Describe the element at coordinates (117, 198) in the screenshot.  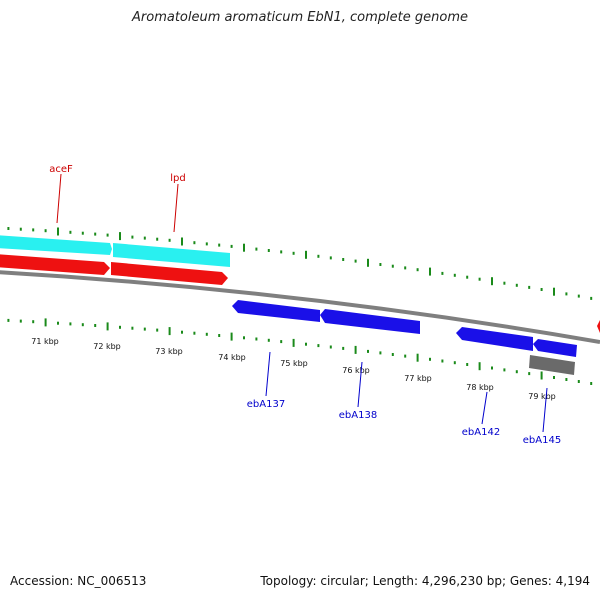
I see `top-gene-labels: aceF lpd` at that location.